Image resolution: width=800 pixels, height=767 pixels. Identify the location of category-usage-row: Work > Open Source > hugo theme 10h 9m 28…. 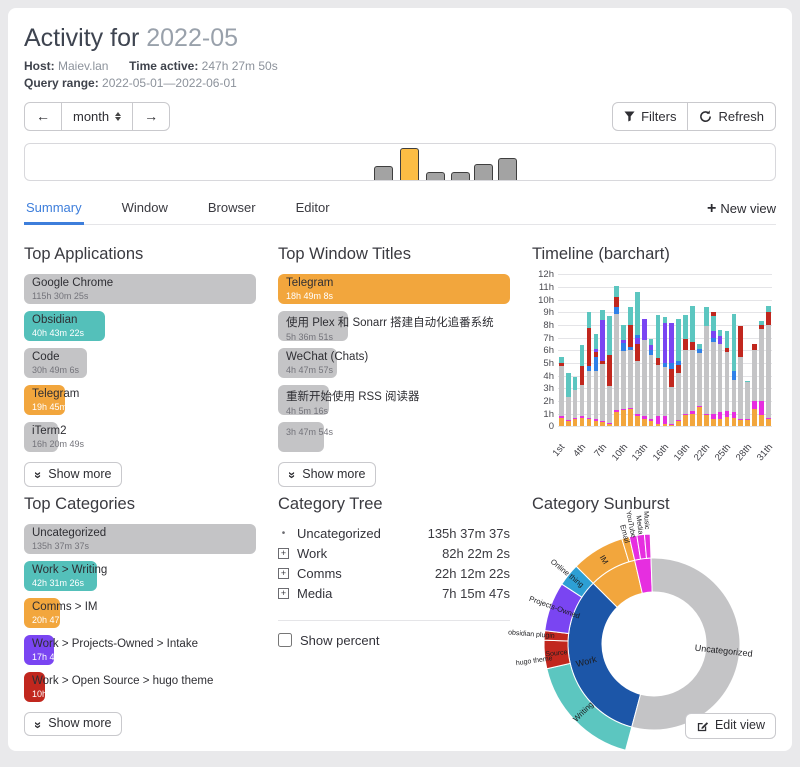
(140, 686).